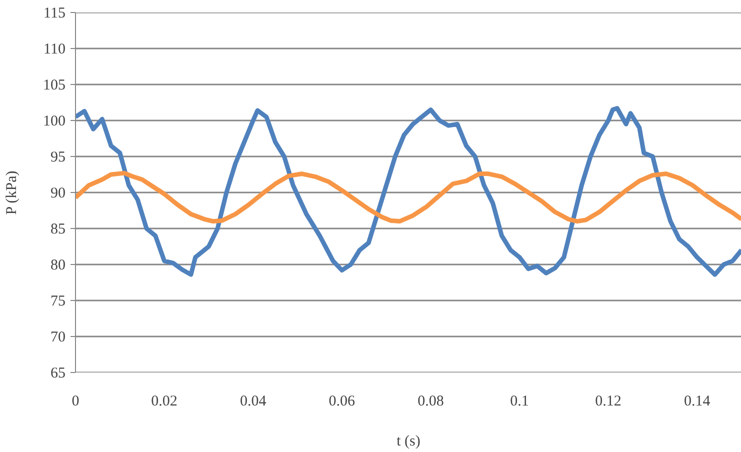 The width and height of the screenshot is (741, 452). Describe the element at coordinates (58, 302) in the screenshot. I see `y-tick-label: 75` at that location.